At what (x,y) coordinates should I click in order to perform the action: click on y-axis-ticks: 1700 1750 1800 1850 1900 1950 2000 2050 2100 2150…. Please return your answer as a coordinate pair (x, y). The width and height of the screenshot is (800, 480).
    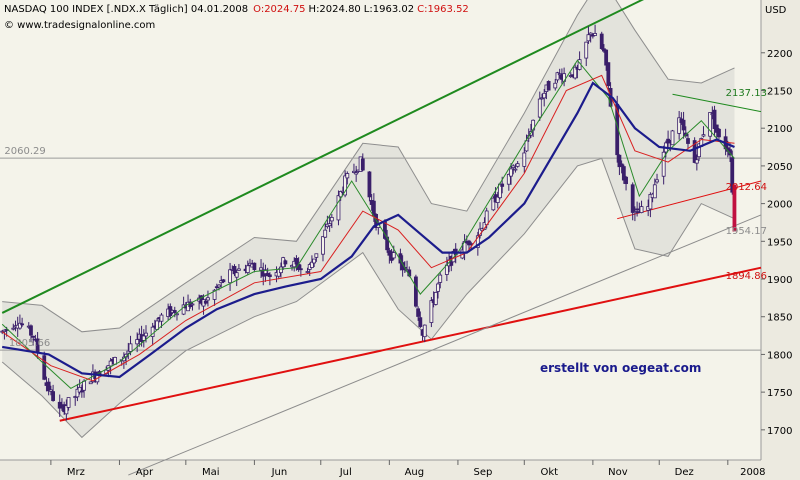
    Looking at the image, I should click on (776, 243).